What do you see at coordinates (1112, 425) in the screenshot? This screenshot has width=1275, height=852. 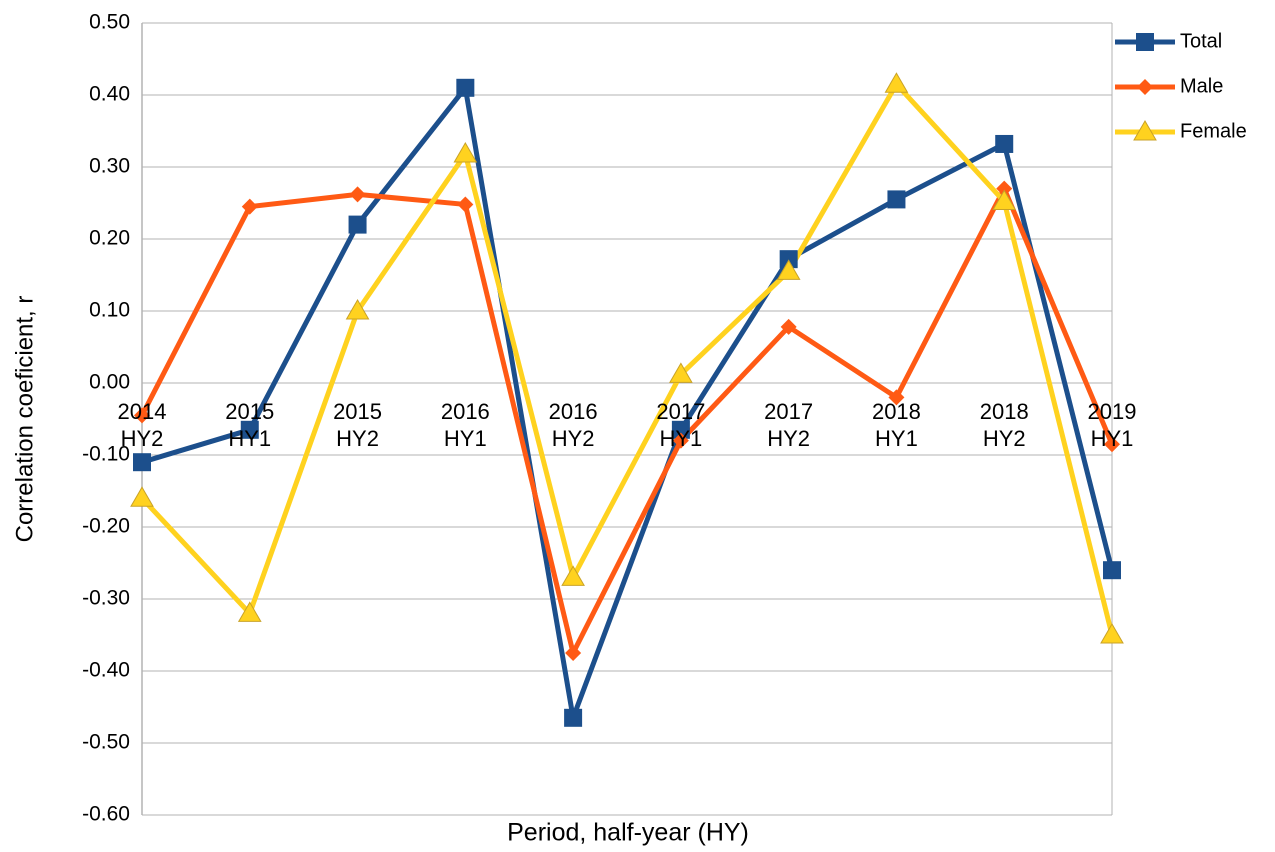 I see `x-tick-label: 2019 HY1` at bounding box center [1112, 425].